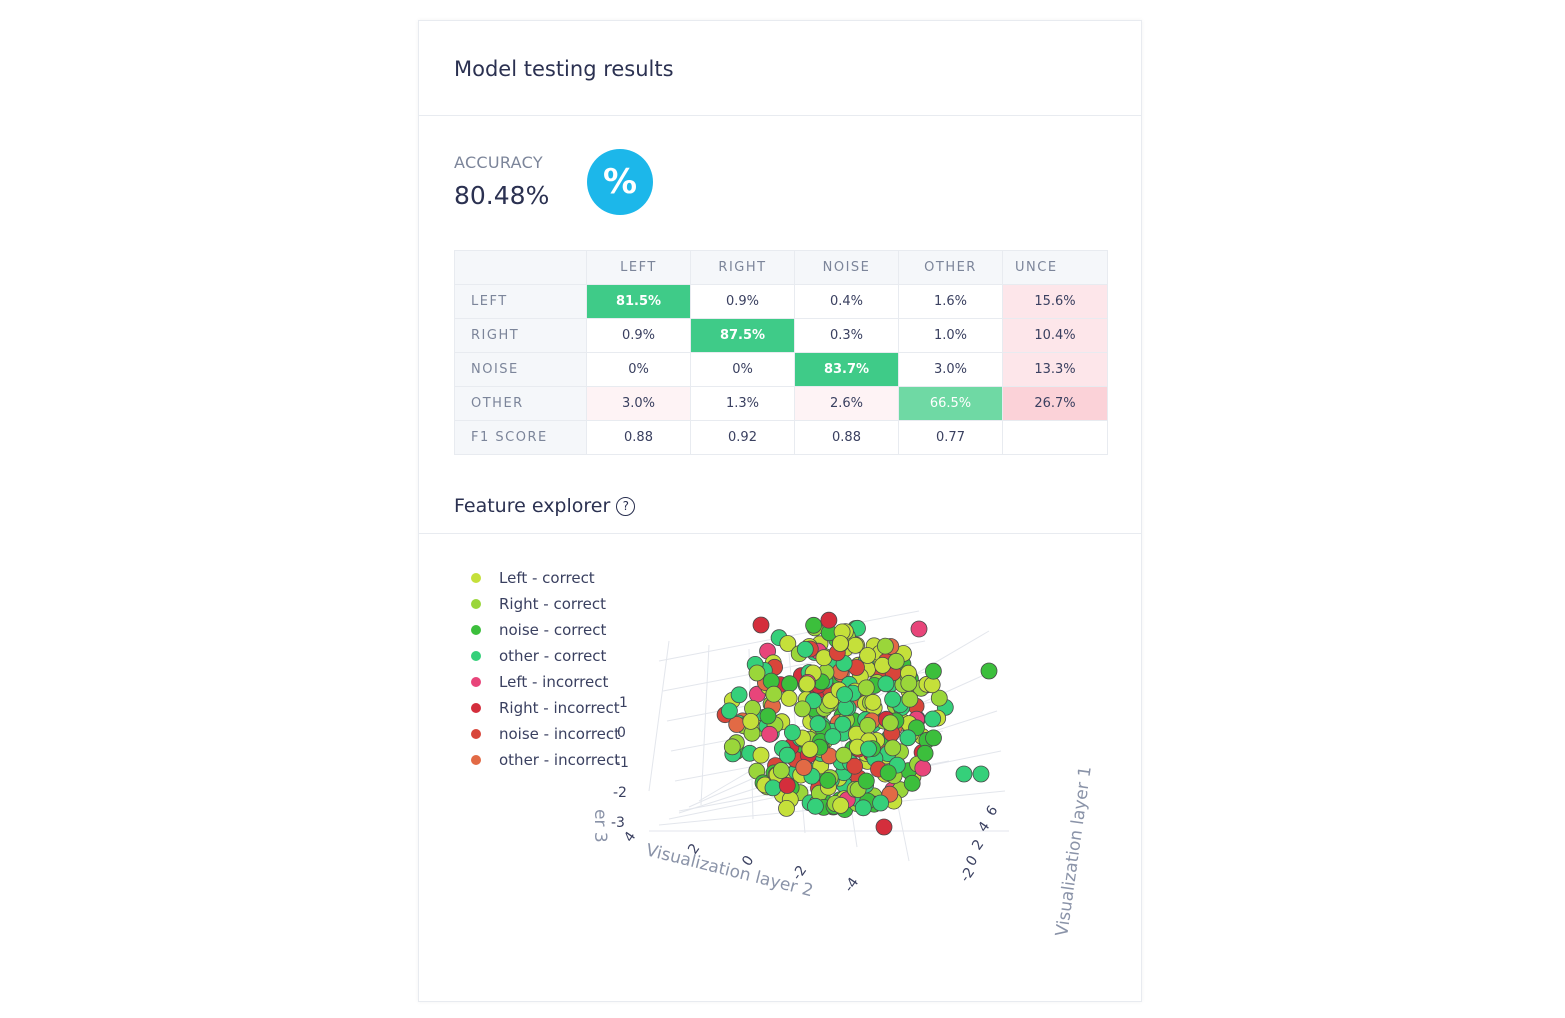  Describe the element at coordinates (553, 630) in the screenshot. I see `legend-label: noise - correct` at that location.